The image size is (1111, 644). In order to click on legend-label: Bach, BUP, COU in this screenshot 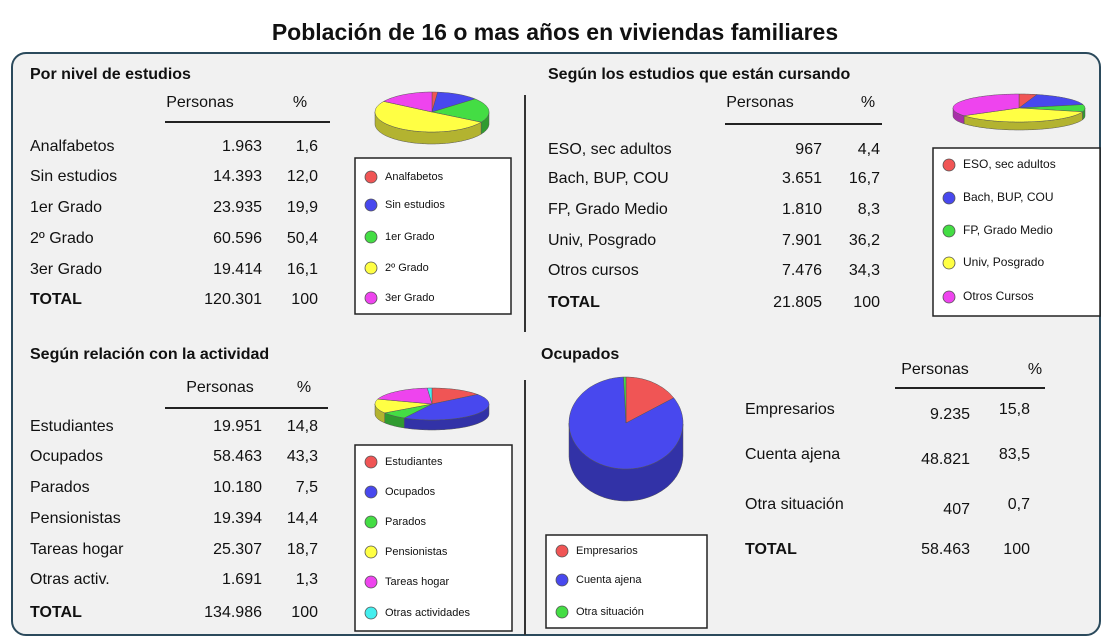, I will do `click(1008, 197)`.